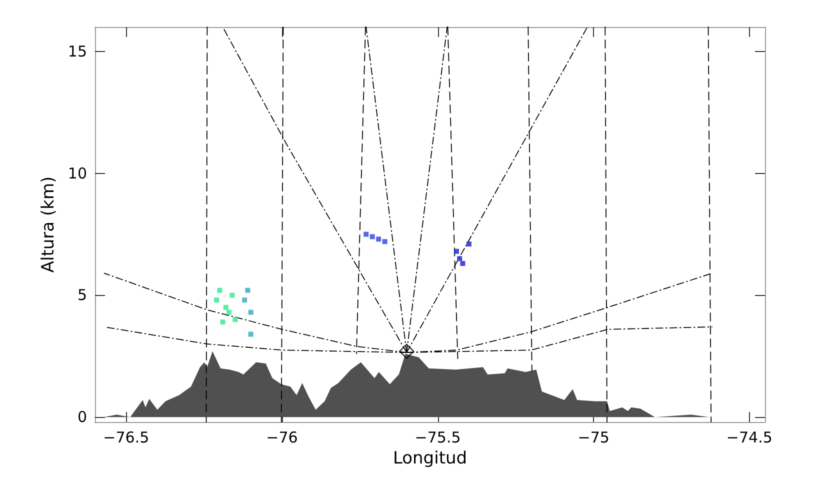  Describe the element at coordinates (82, 295) in the screenshot. I see `y-tick-label: 5` at that location.